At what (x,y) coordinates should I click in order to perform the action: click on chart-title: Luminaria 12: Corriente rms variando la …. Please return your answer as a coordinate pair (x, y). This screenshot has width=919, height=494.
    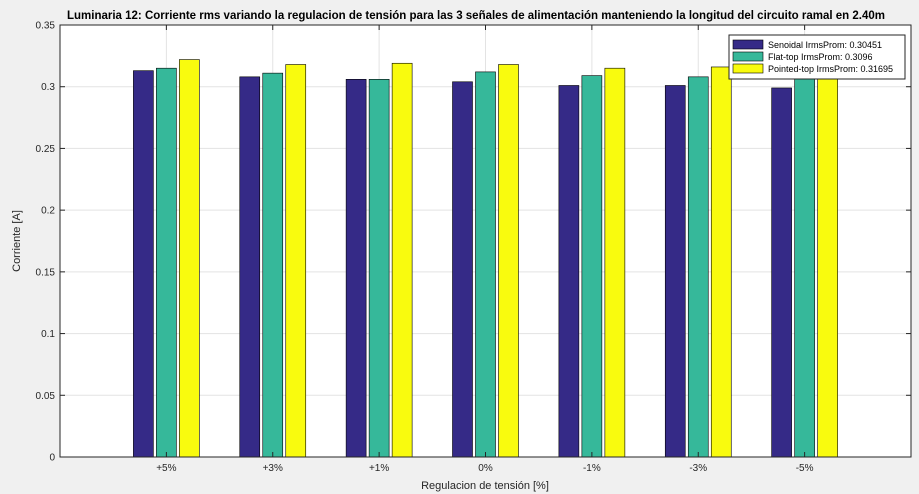
    Looking at the image, I should click on (476, 16).